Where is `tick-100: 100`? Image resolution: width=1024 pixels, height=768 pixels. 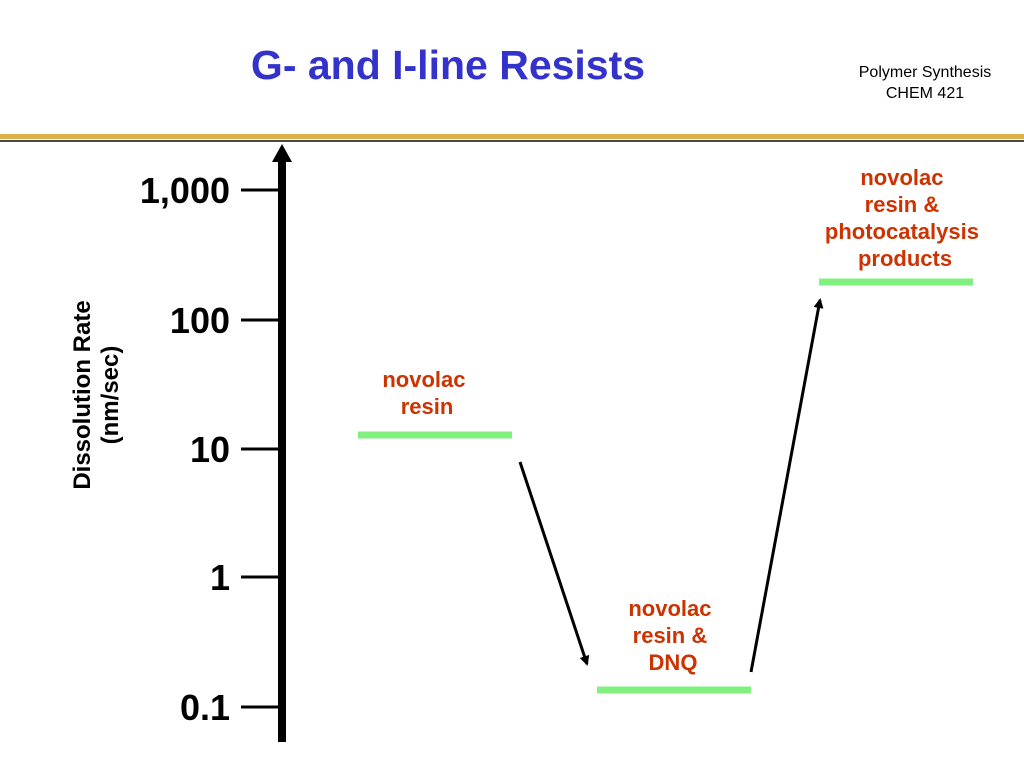 tick-100: 100 is located at coordinates (226, 320).